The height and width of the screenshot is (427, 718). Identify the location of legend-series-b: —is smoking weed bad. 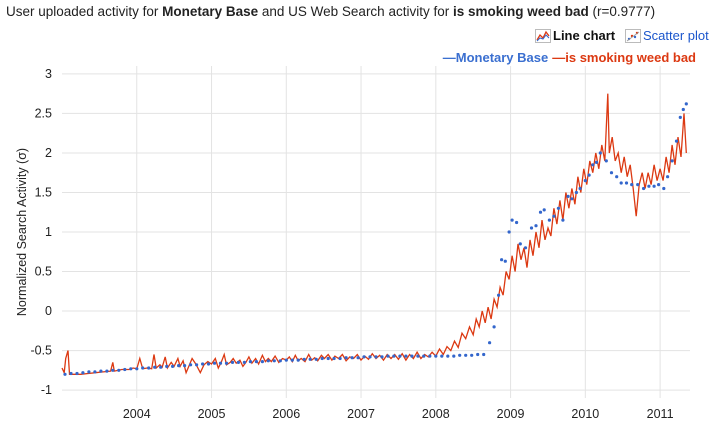
(624, 57).